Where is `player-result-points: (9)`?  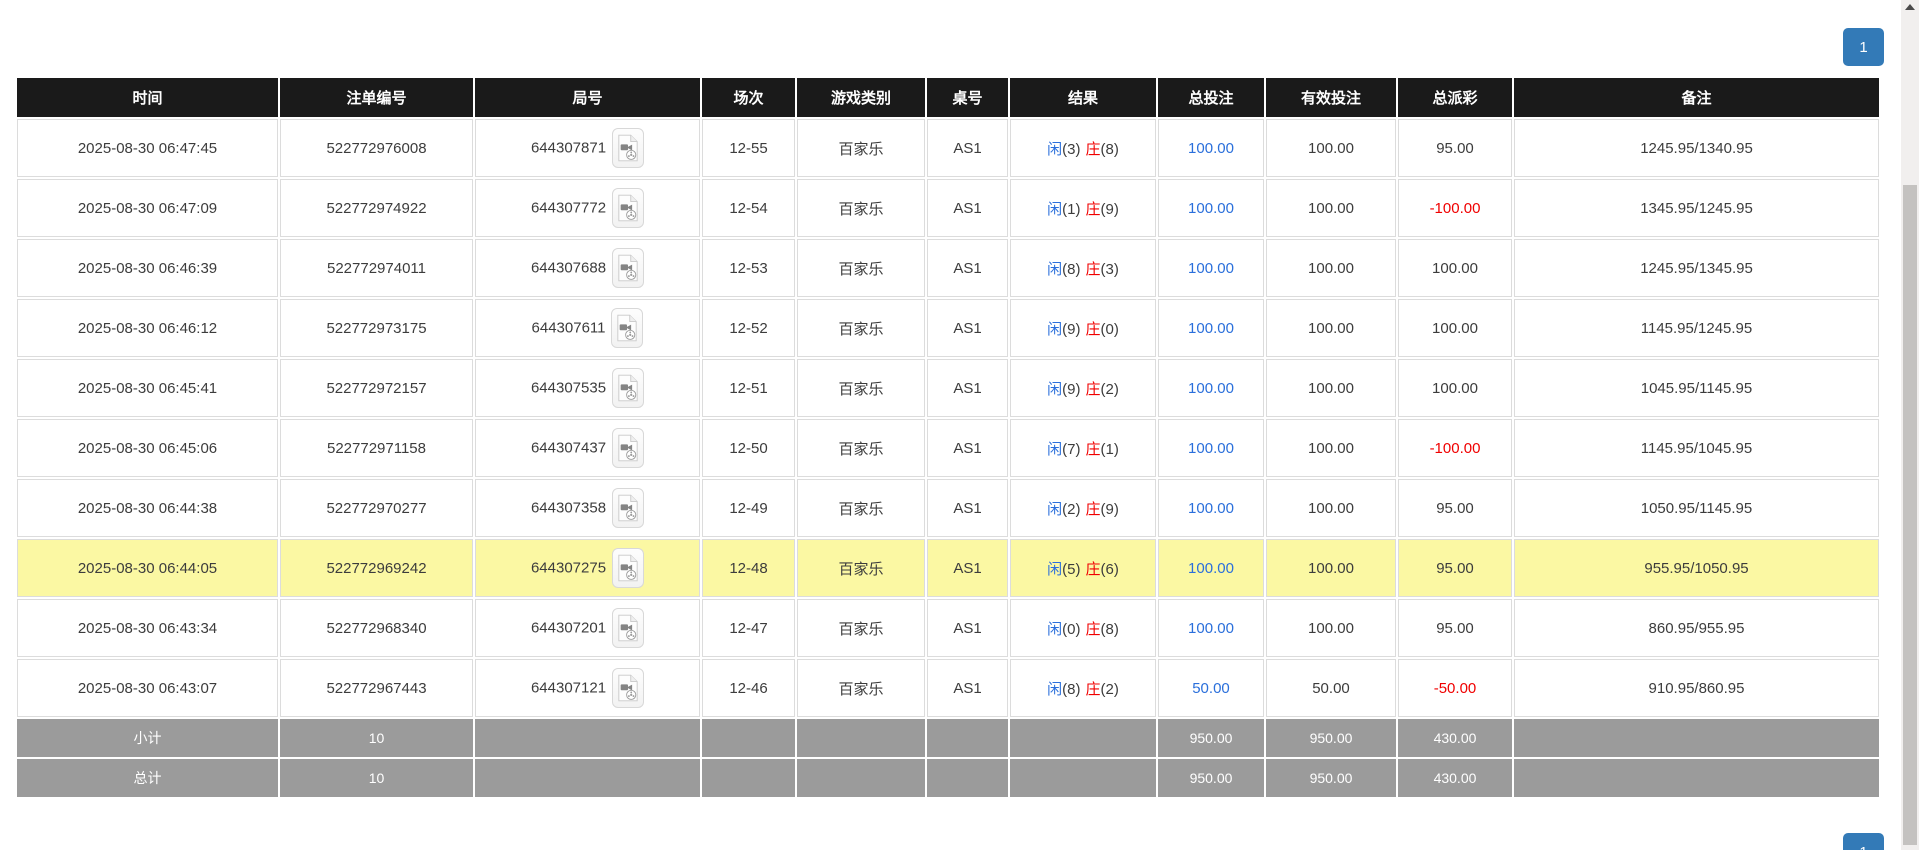
player-result-points: (9) is located at coordinates (1071, 329).